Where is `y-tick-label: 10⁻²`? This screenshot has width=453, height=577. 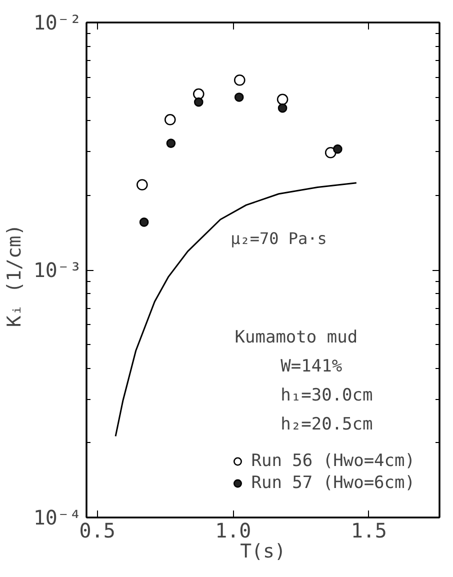 y-tick-label: 10⁻² is located at coordinates (57, 22).